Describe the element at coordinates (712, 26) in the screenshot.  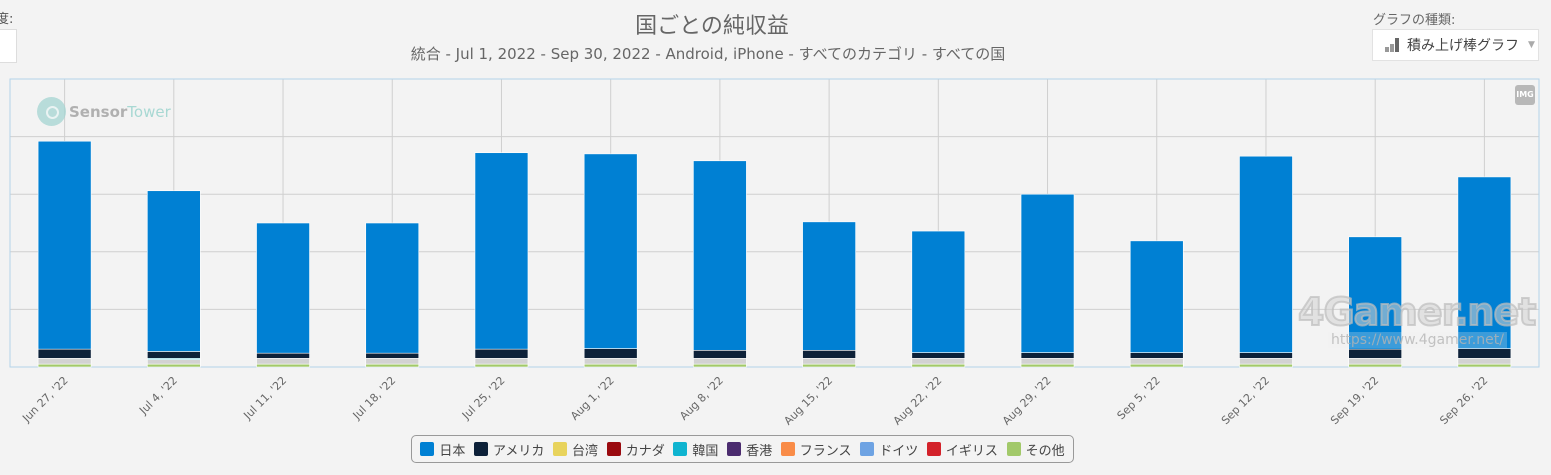
I see `chart-title: 国ごとの純収益` at that location.